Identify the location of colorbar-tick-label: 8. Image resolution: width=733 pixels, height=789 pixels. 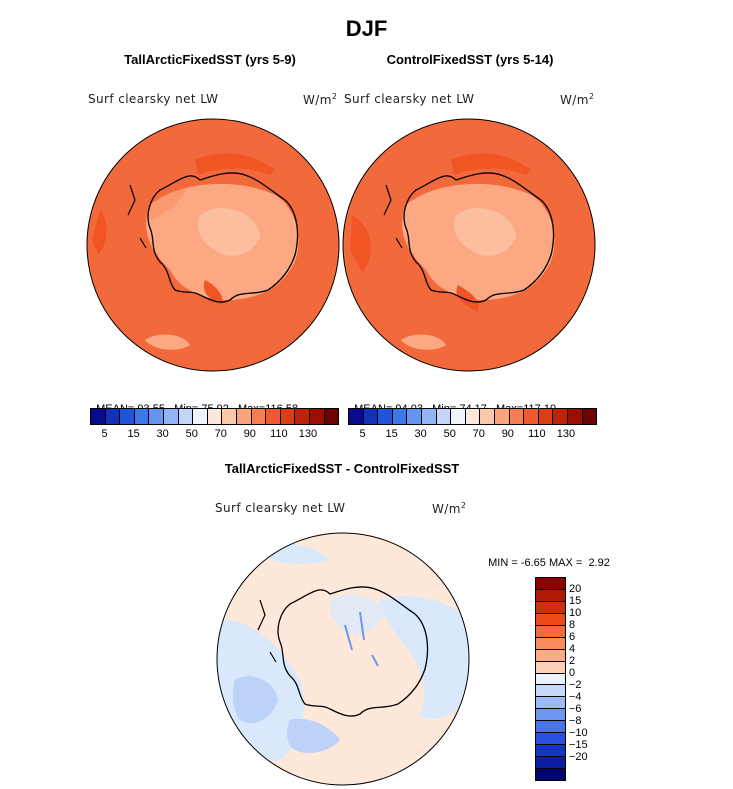
(572, 625).